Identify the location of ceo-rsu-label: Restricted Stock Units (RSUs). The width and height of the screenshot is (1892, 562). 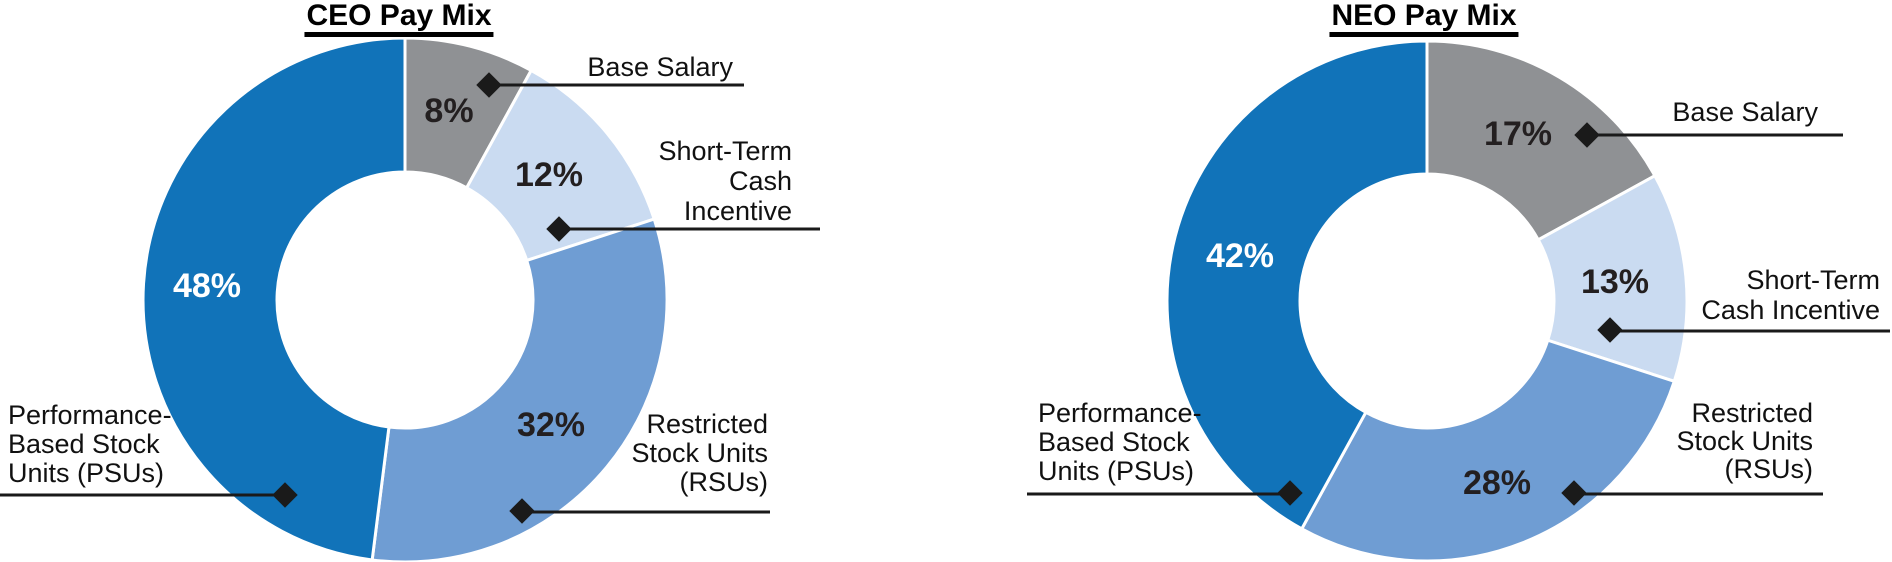
(699, 453).